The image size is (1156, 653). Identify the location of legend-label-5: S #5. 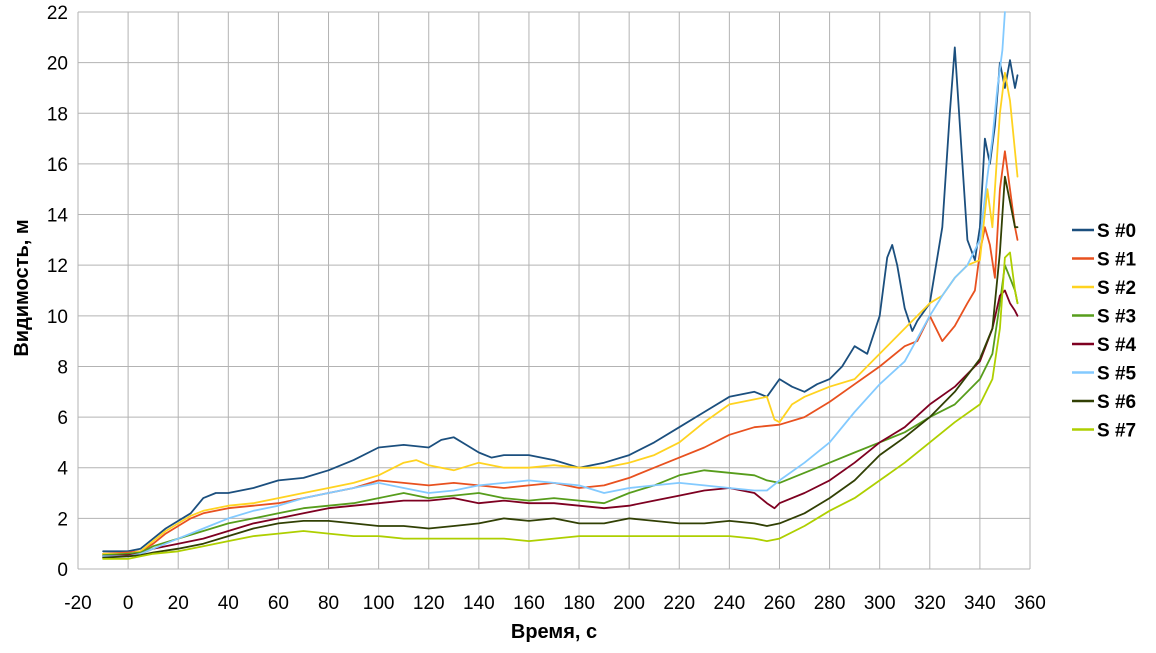
(1117, 374).